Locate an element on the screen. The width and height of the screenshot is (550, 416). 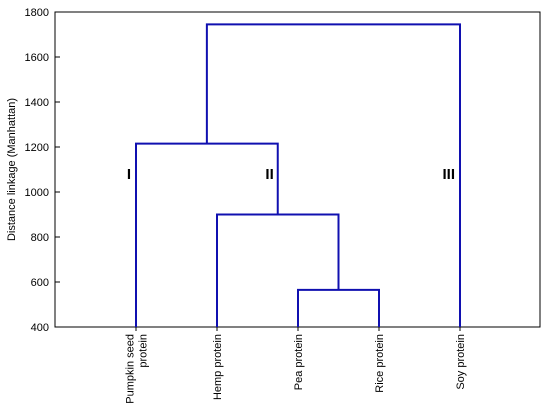
leaf-label: Soy protein is located at coordinates (461, 362).